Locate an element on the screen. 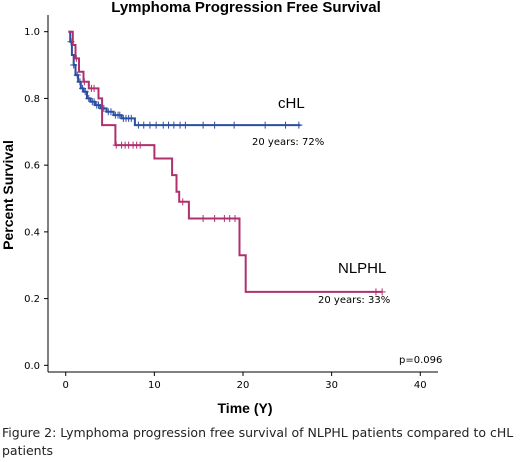 The width and height of the screenshot is (520, 462). survival-curve-chl is located at coordinates (184, 78).